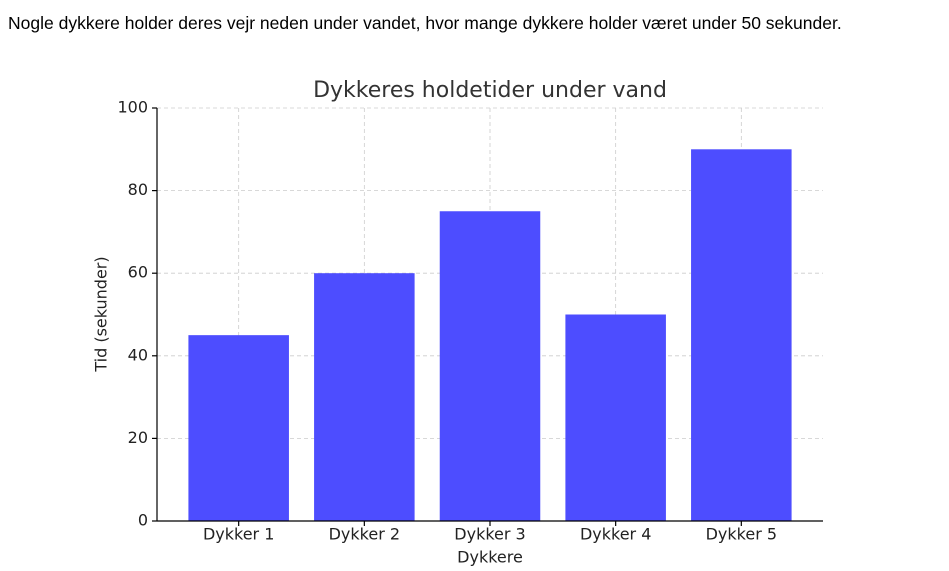 This screenshot has width=949, height=571. I want to click on x-tick-label: Dykker 5, so click(741, 534).